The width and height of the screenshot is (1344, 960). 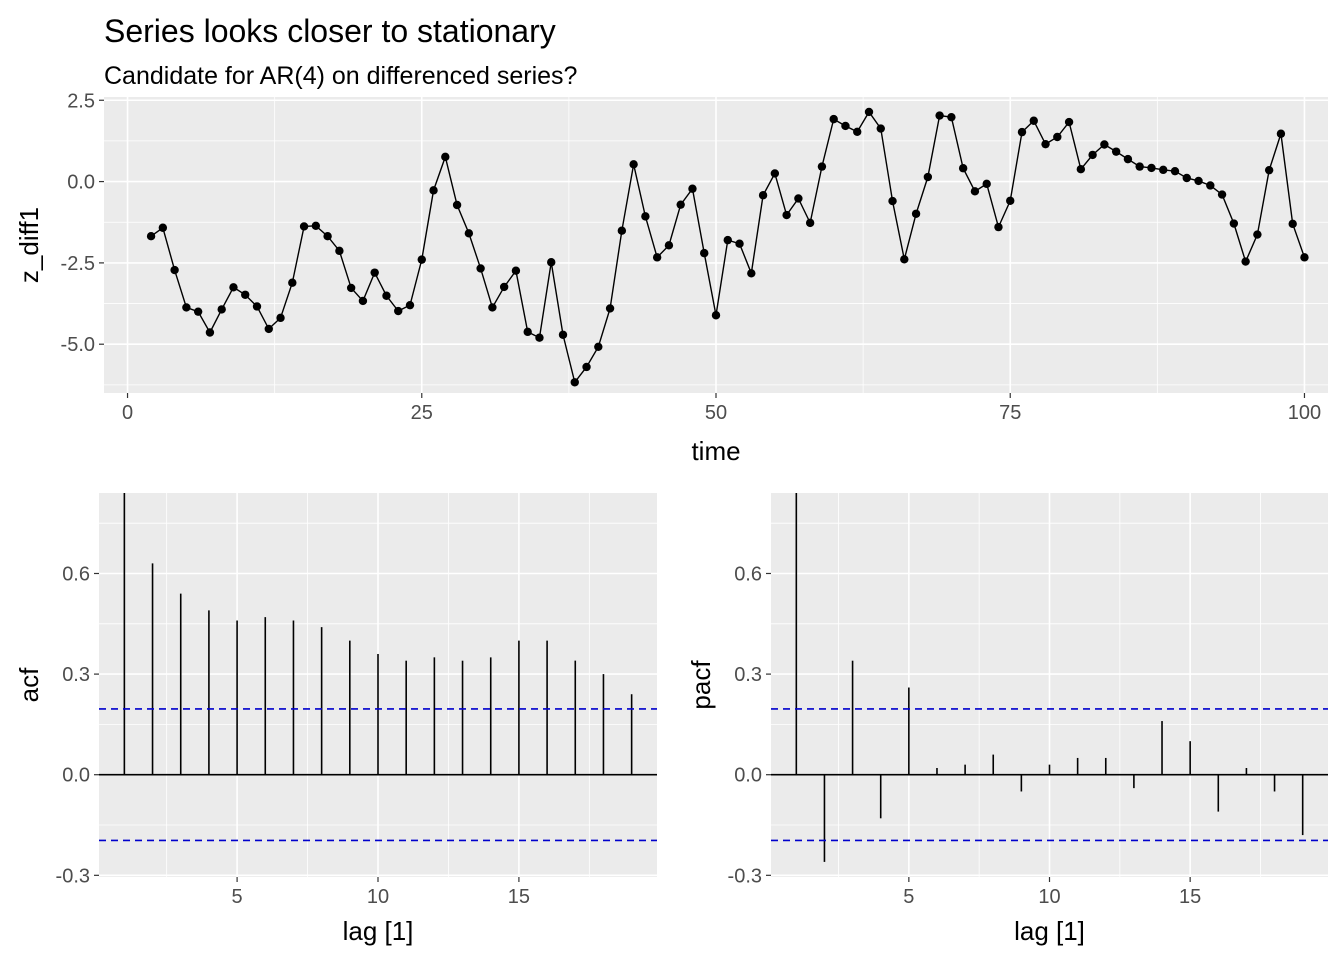 What do you see at coordinates (81, 101) in the screenshot?
I see `y-tick-label: 2.5` at bounding box center [81, 101].